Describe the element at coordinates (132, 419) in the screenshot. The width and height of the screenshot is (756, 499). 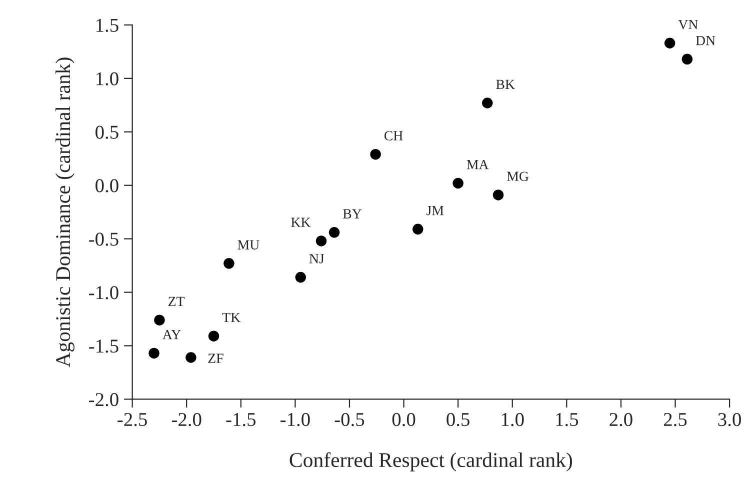
I see `x-tick-label: -2.5` at that location.